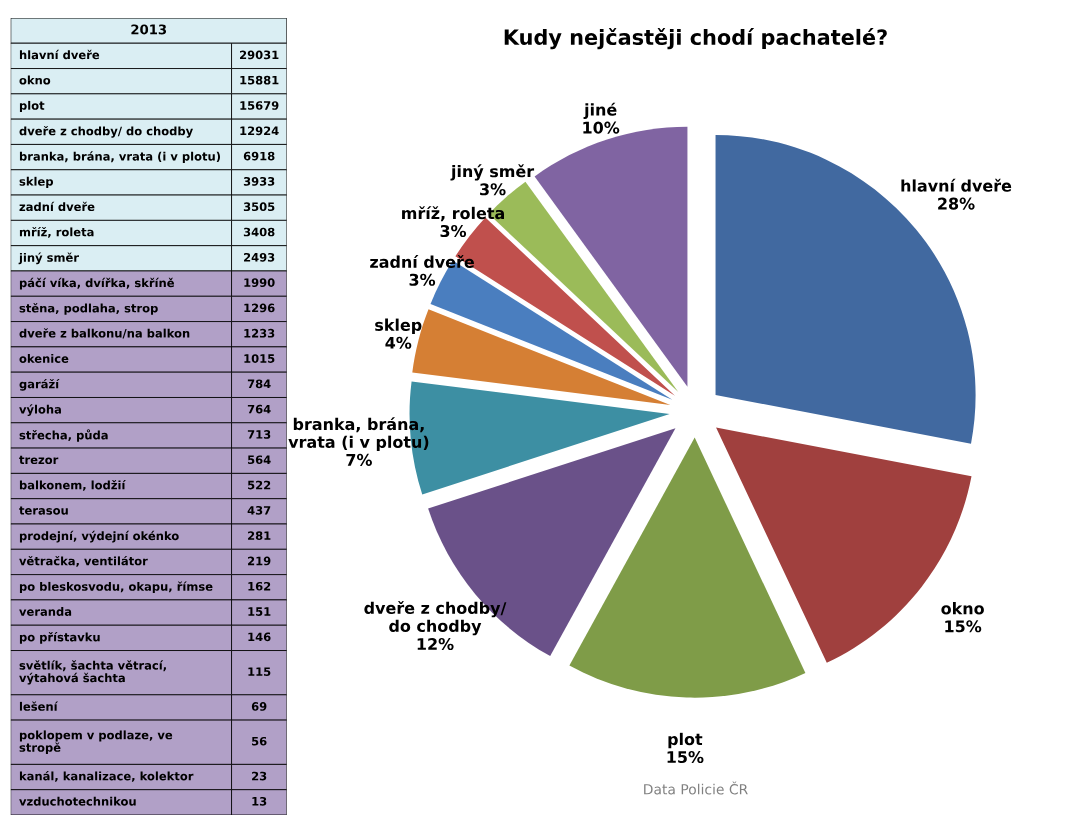 This screenshot has width=1070, height=815. What do you see at coordinates (83, 561) in the screenshot?
I see `category-label: větračka, ventilátor` at bounding box center [83, 561].